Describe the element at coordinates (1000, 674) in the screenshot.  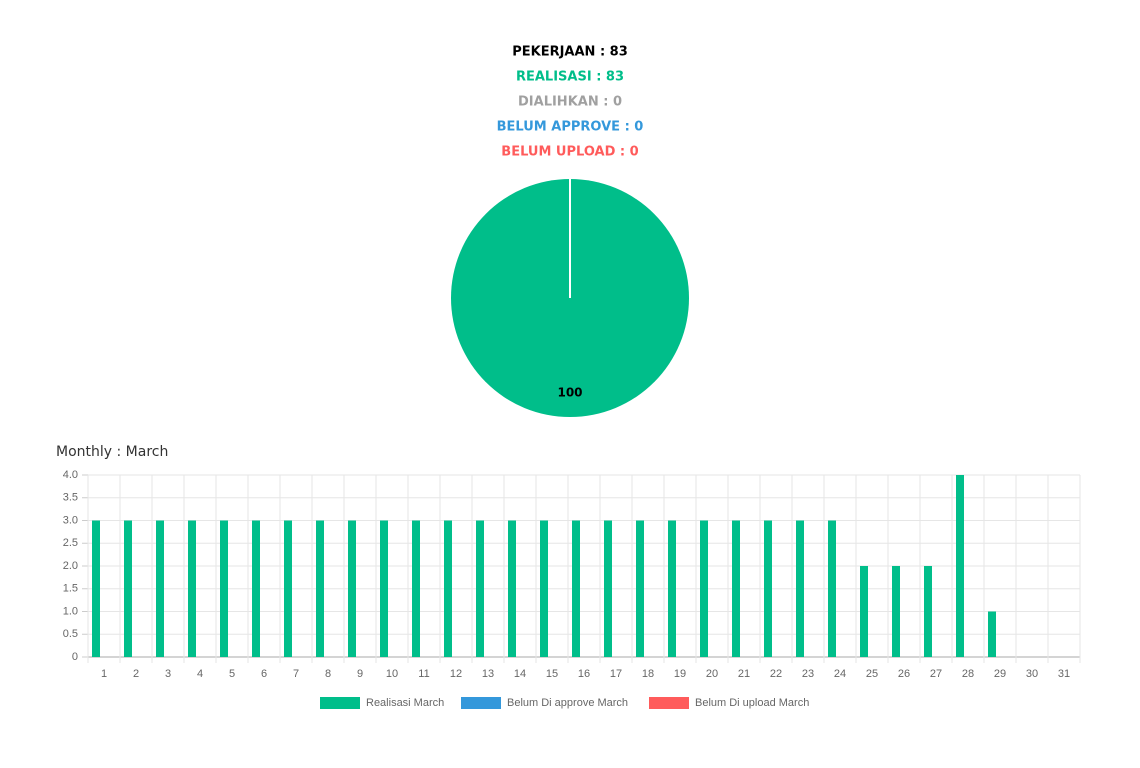
I see `x-tick-label: 29` at that location.